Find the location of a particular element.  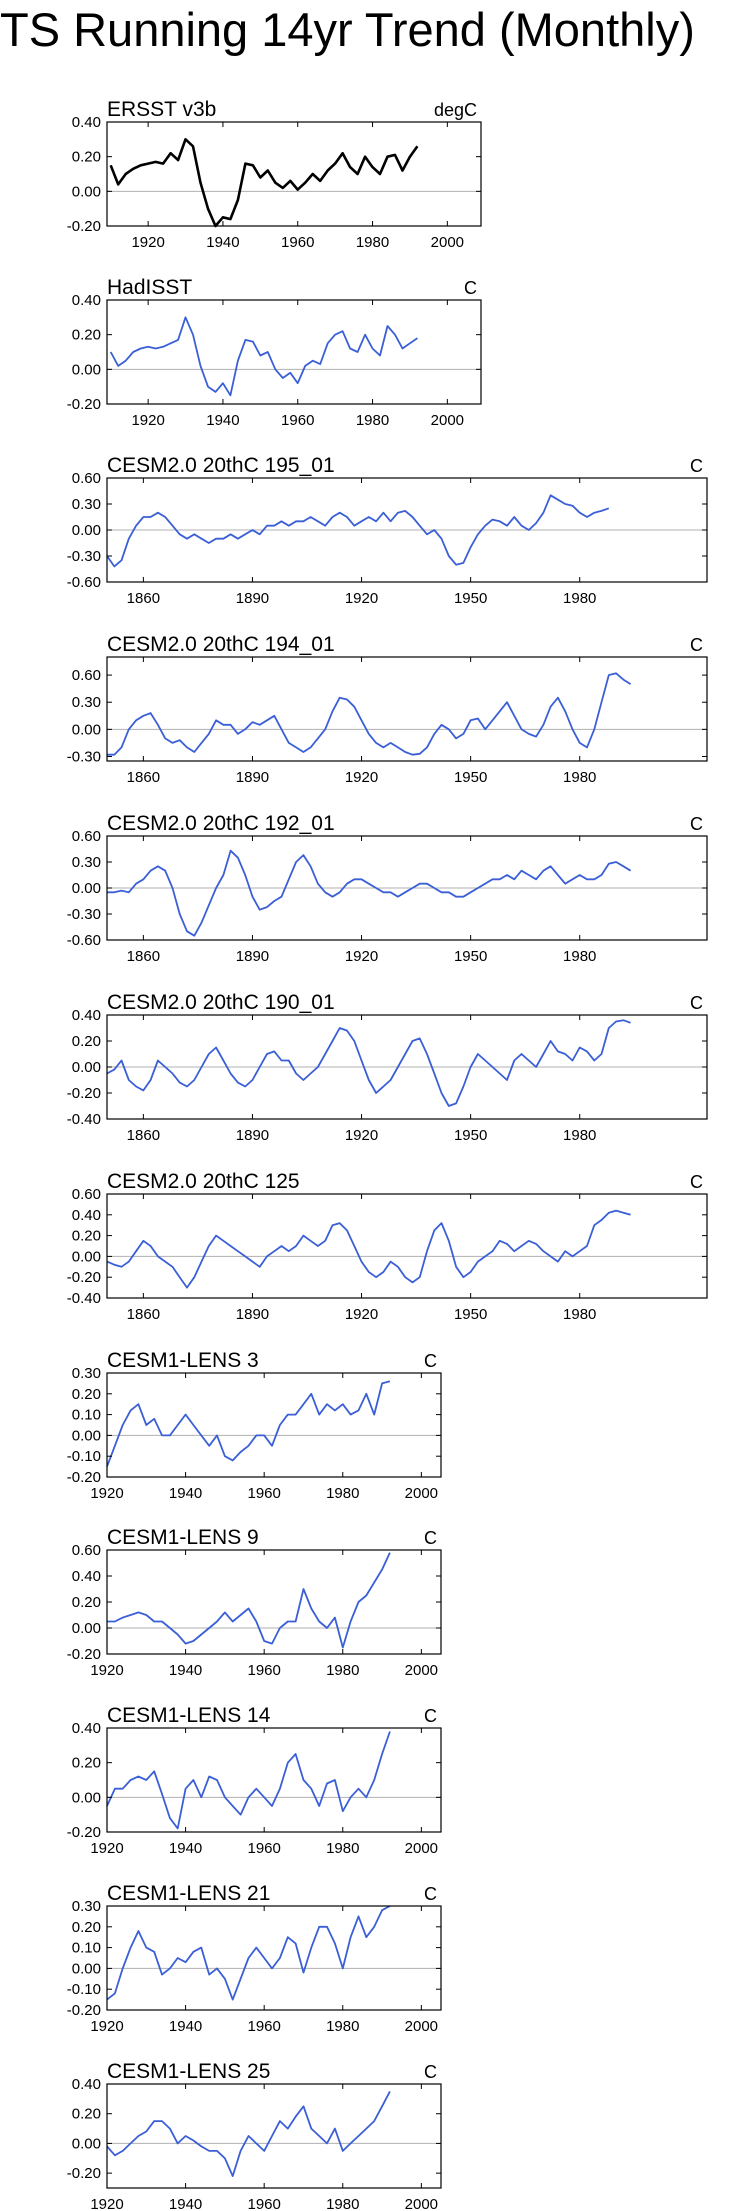

panel-12-y-tick-label: 0.20 is located at coordinates (86, 2114).